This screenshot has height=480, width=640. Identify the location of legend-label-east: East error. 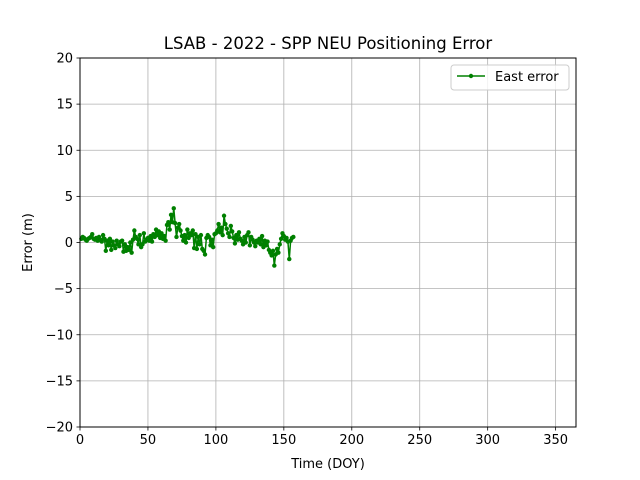
(527, 77).